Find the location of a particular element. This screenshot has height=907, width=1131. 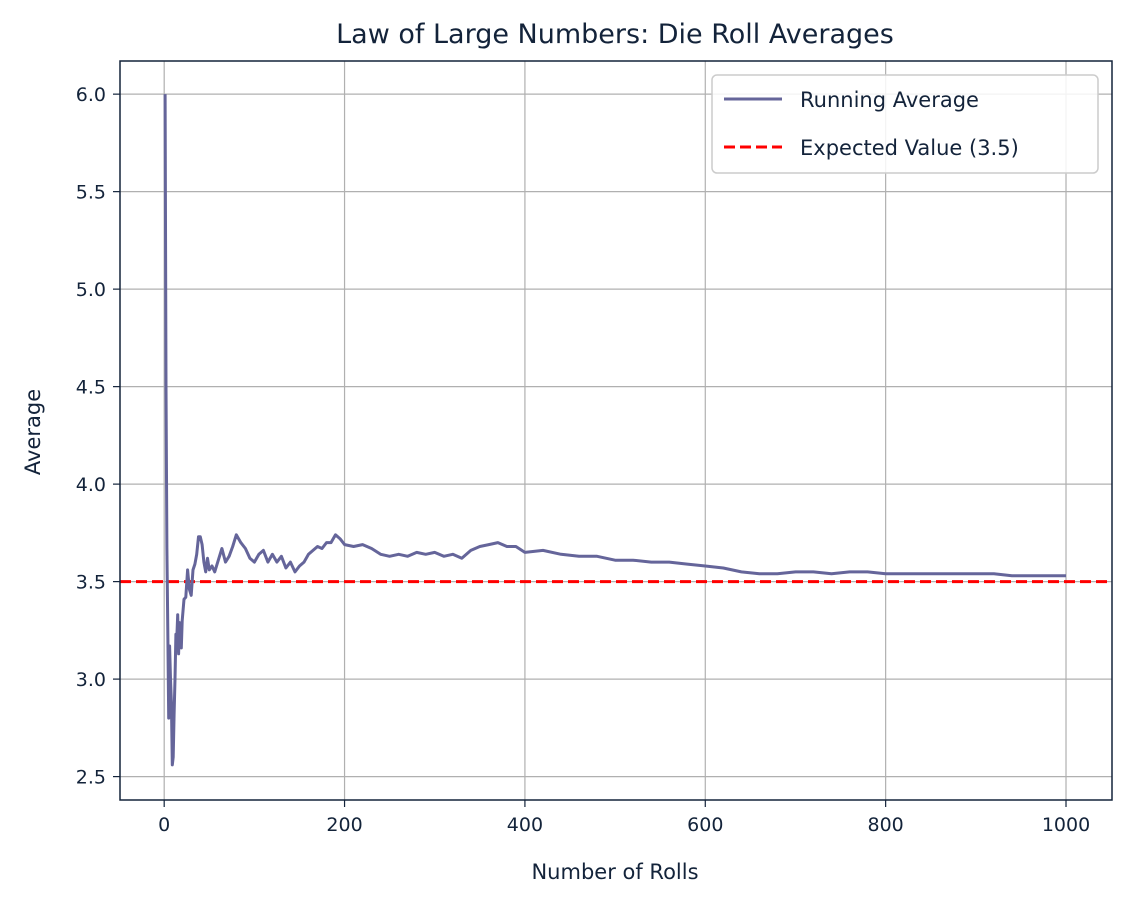

x-tick-label: 200 is located at coordinates (344, 825).